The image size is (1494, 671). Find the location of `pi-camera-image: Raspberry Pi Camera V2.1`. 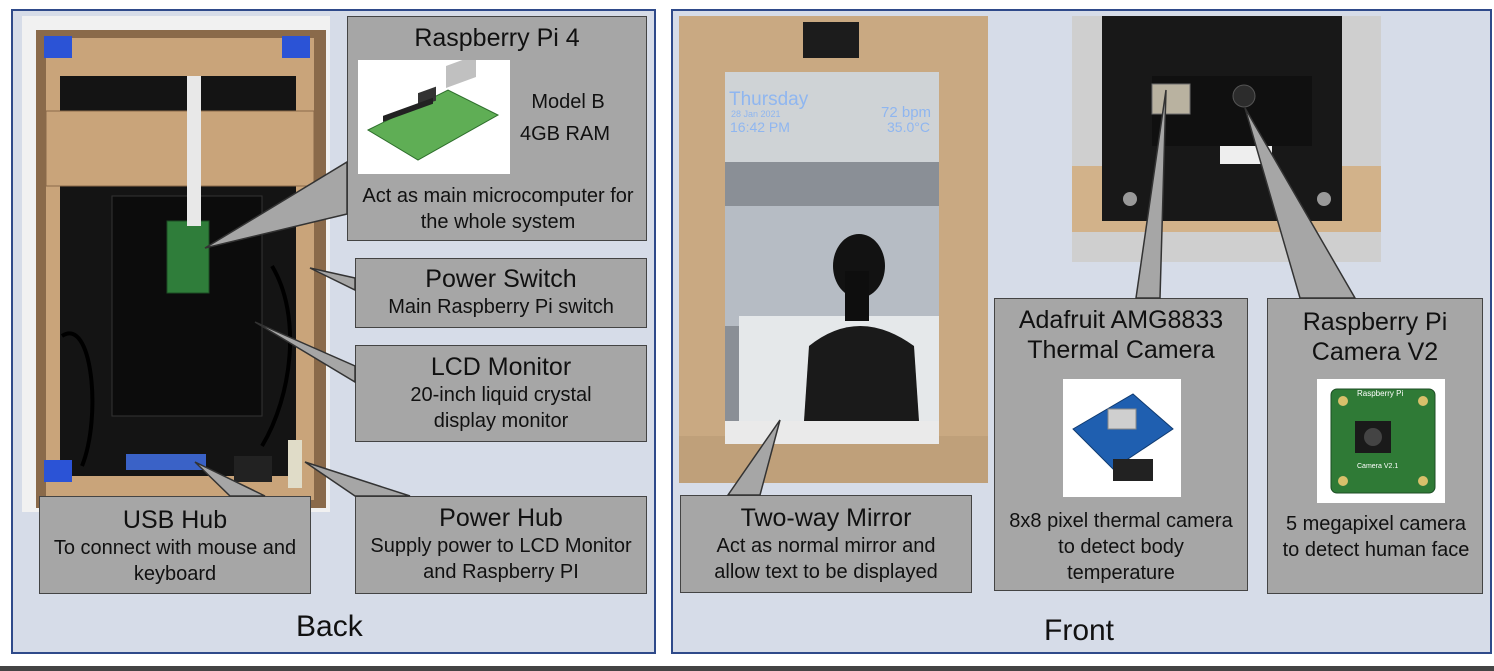

pi-camera-image: Raspberry Pi Camera V2.1 is located at coordinates (1381, 441).